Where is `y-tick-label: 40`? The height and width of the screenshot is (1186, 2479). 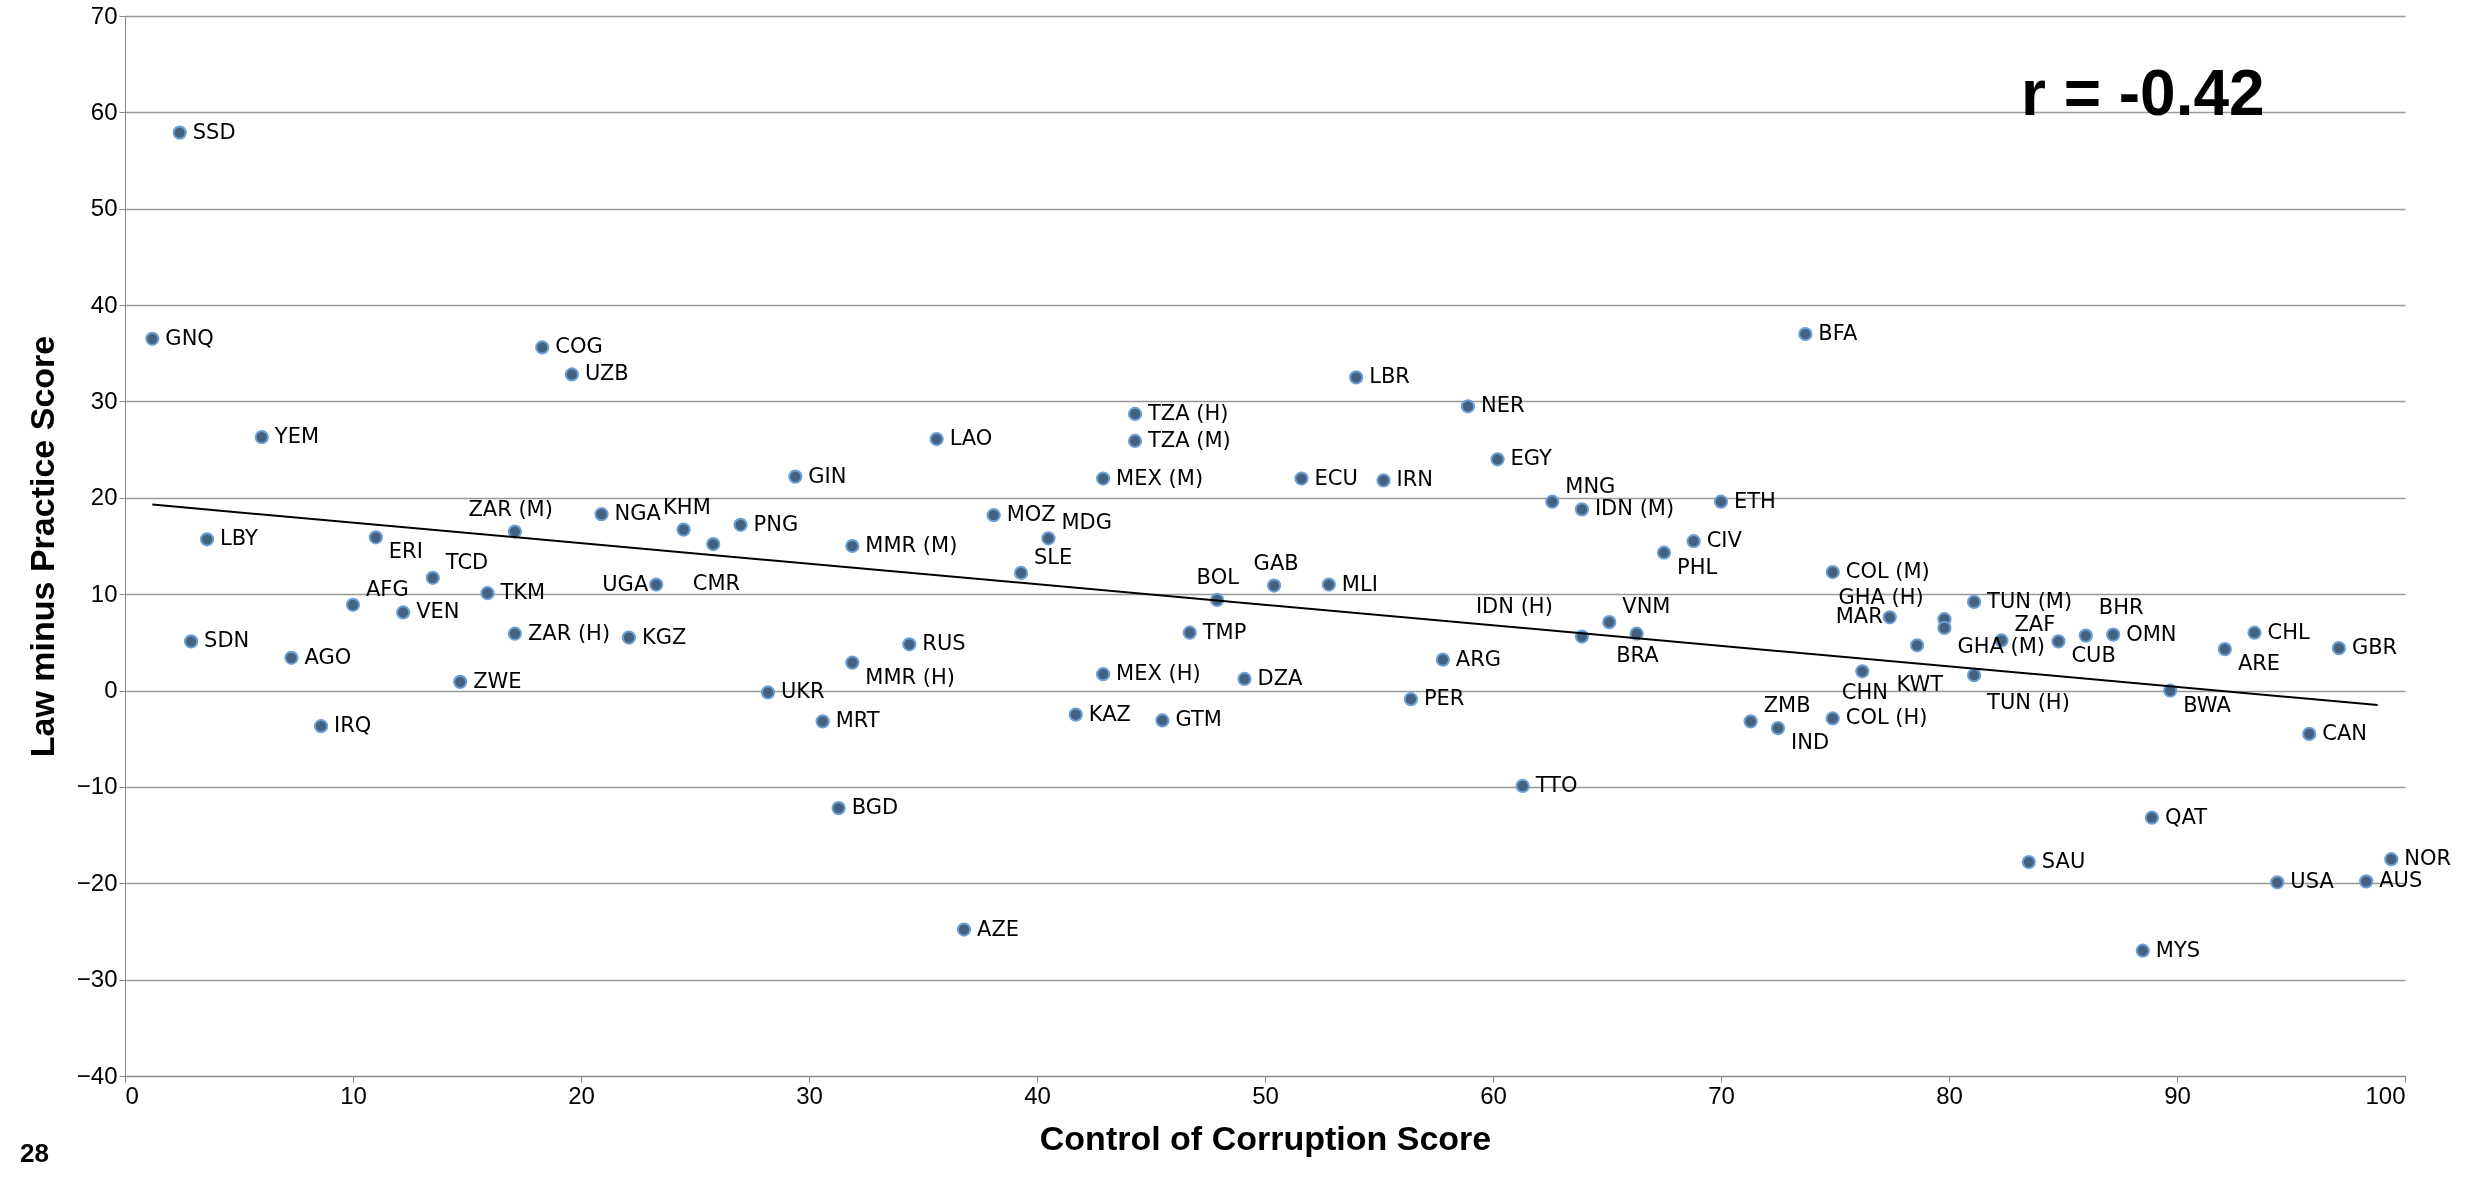 y-tick-label: 40 is located at coordinates (104, 304).